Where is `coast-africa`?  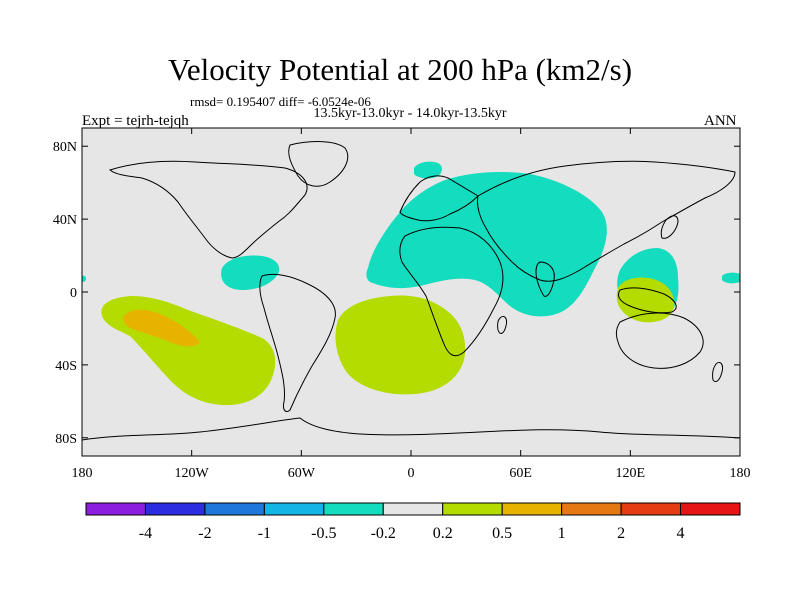
coast-africa is located at coordinates (451, 291).